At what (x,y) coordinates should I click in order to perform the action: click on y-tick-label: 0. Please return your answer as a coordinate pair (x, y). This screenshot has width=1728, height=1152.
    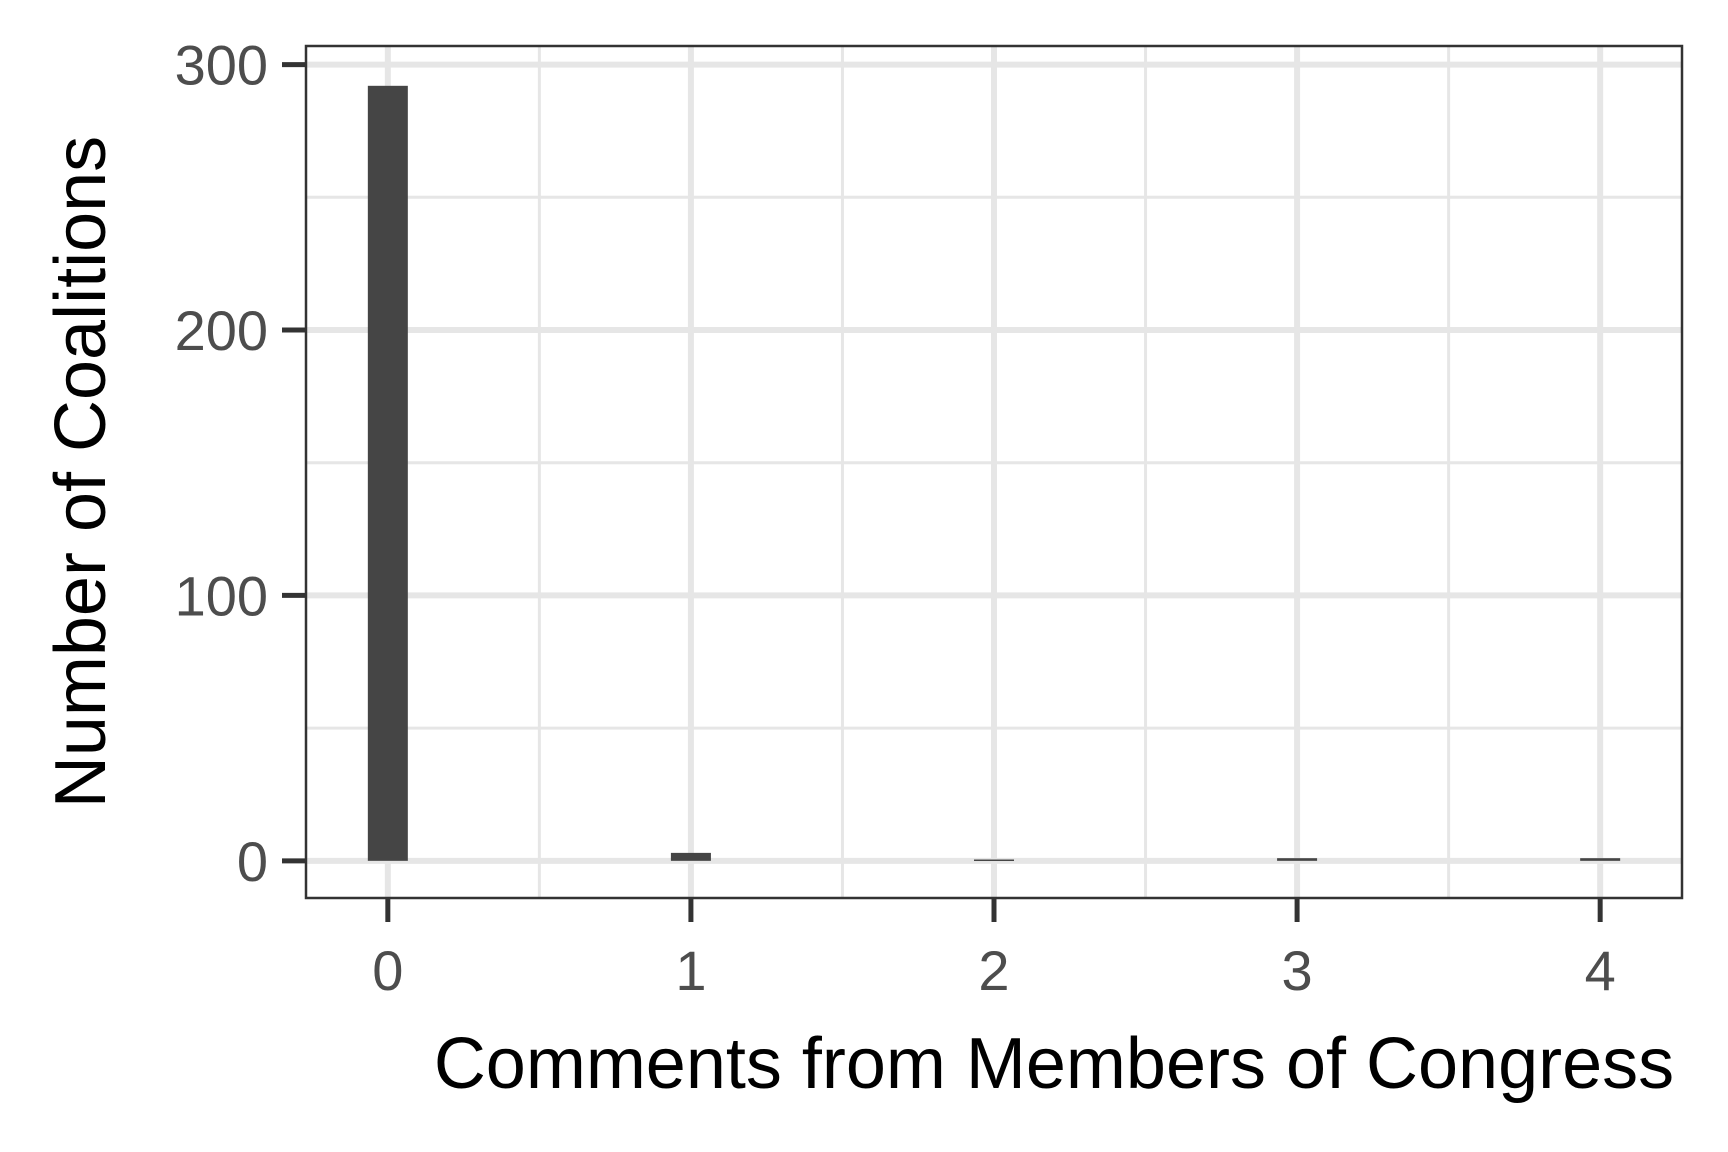
    Looking at the image, I should click on (252, 861).